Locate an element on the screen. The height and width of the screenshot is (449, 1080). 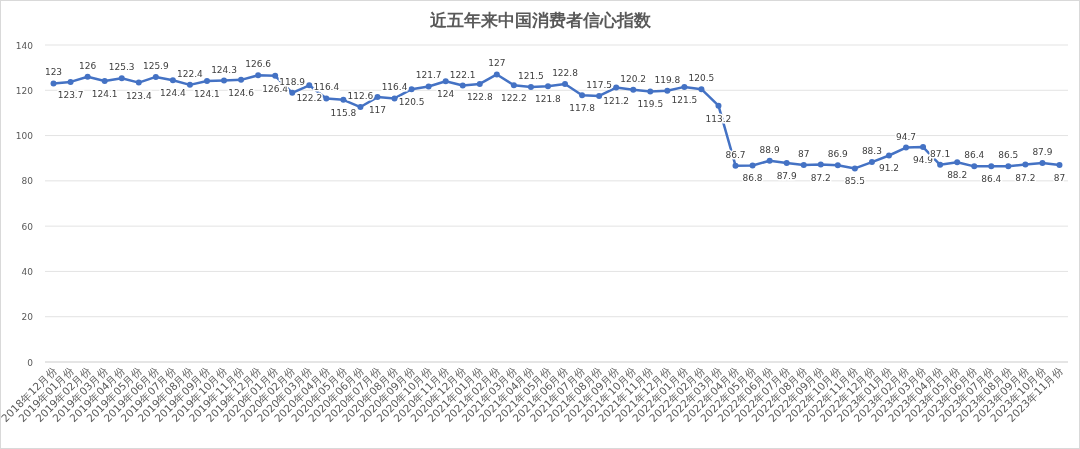
y-tick-label: 40 is located at coordinates (27, 271).